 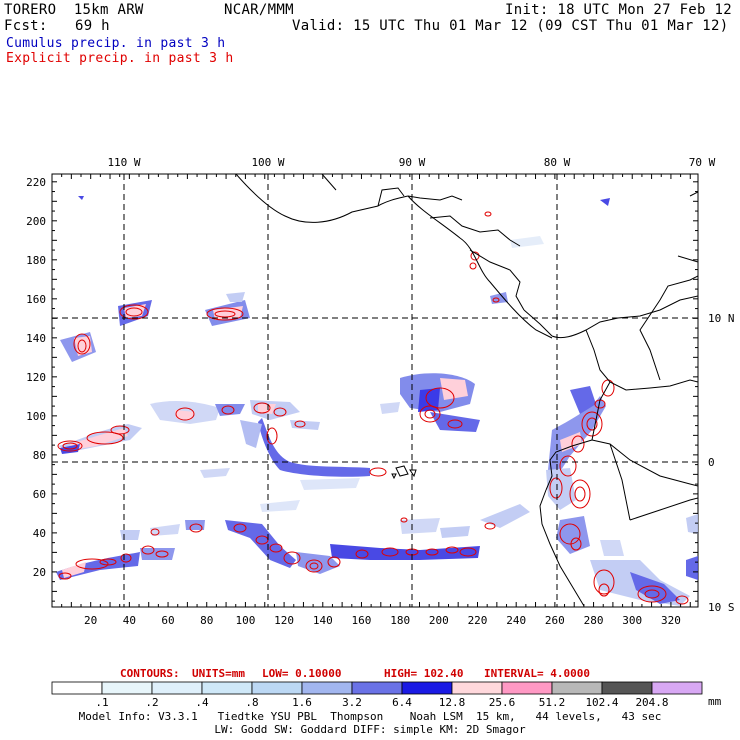 I want to click on x-tick-label: 100, so click(x=245, y=620).